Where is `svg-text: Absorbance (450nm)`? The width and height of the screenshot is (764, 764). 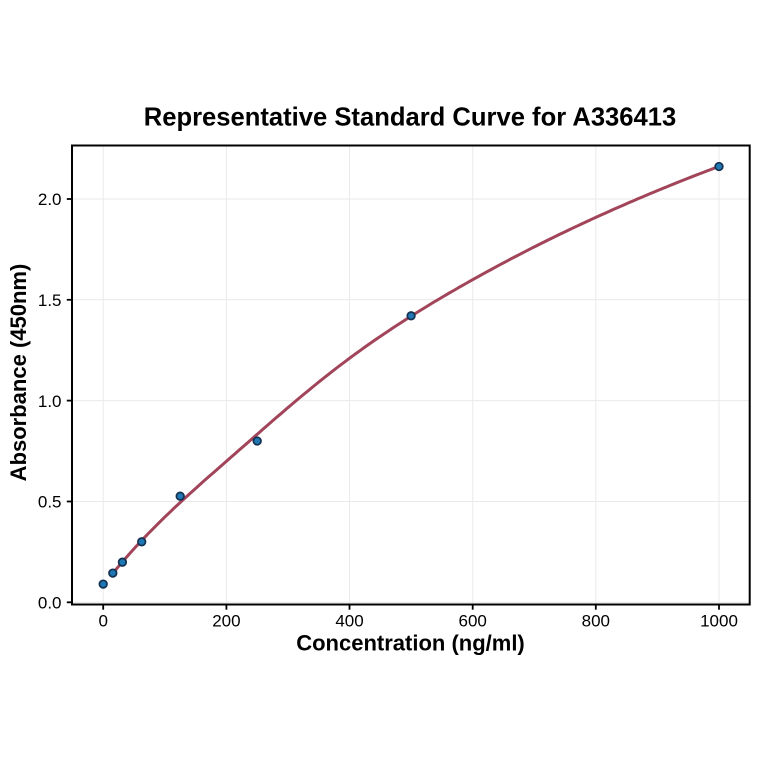 svg-text: Absorbance (450nm) is located at coordinates (18, 373).